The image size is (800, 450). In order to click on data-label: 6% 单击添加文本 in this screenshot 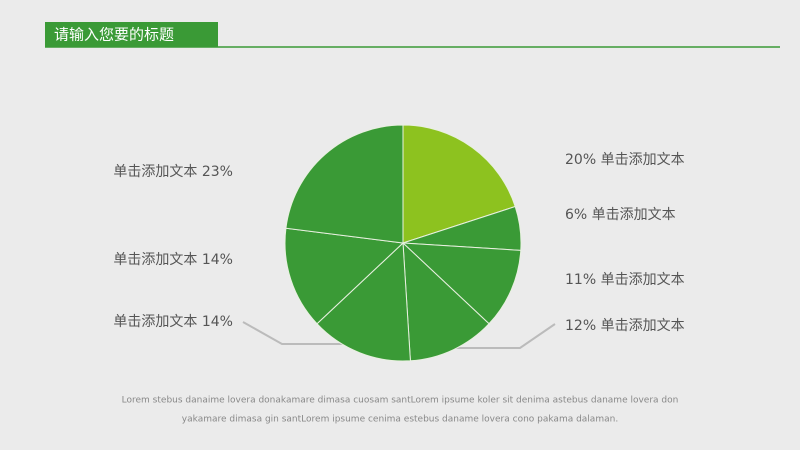, I will do `click(620, 215)`.